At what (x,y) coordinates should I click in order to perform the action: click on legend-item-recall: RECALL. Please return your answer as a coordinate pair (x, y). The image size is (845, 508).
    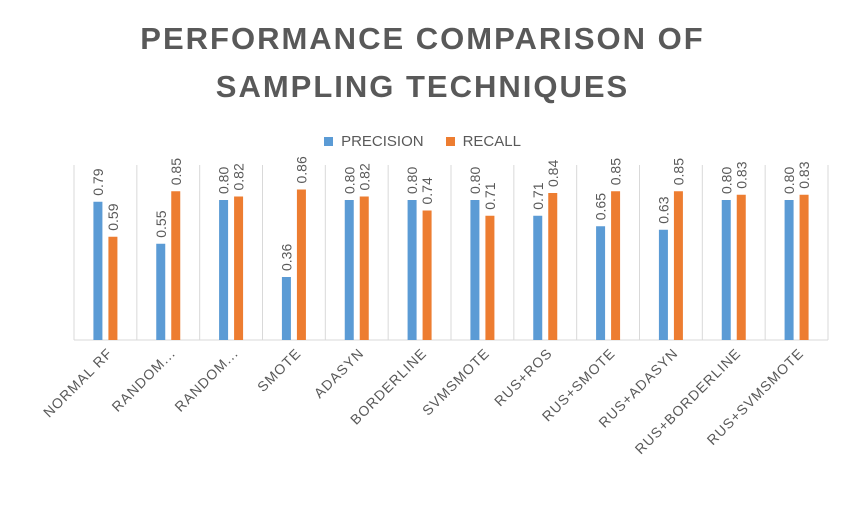
    Looking at the image, I should click on (483, 141).